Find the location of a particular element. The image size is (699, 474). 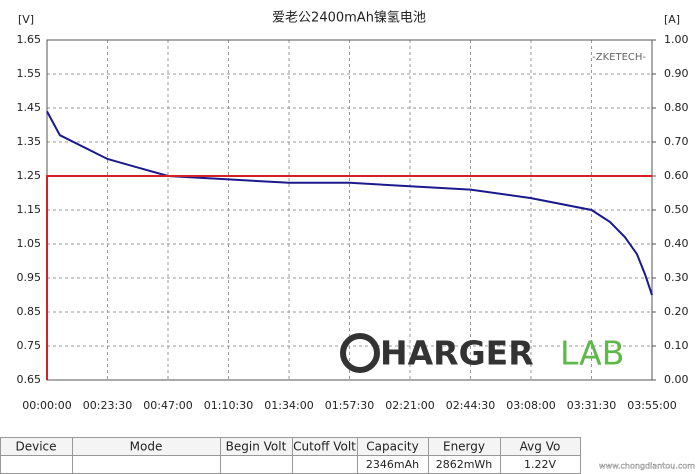

watermark-text: LAB is located at coordinates (592, 353).